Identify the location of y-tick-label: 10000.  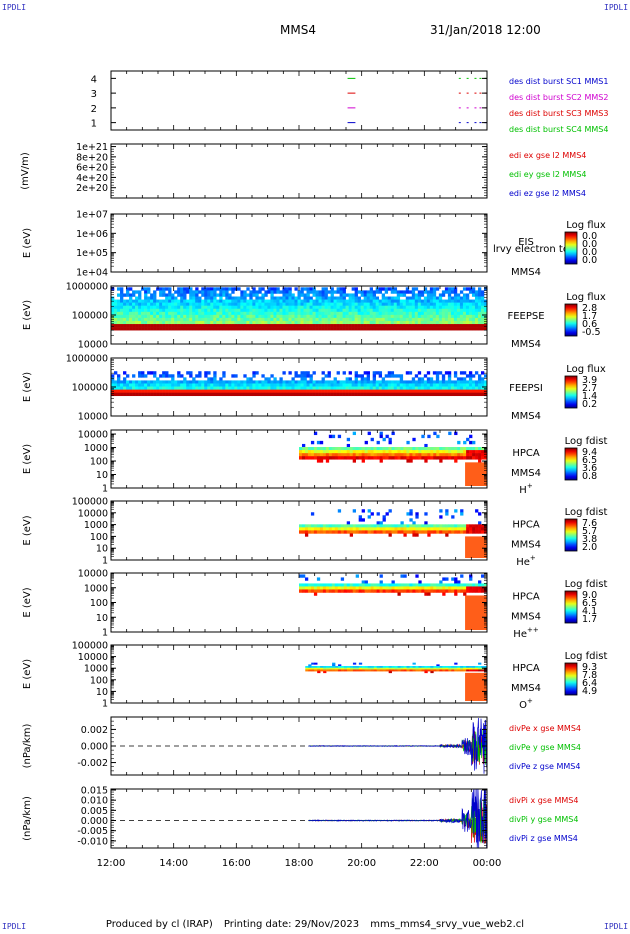
(93, 345).